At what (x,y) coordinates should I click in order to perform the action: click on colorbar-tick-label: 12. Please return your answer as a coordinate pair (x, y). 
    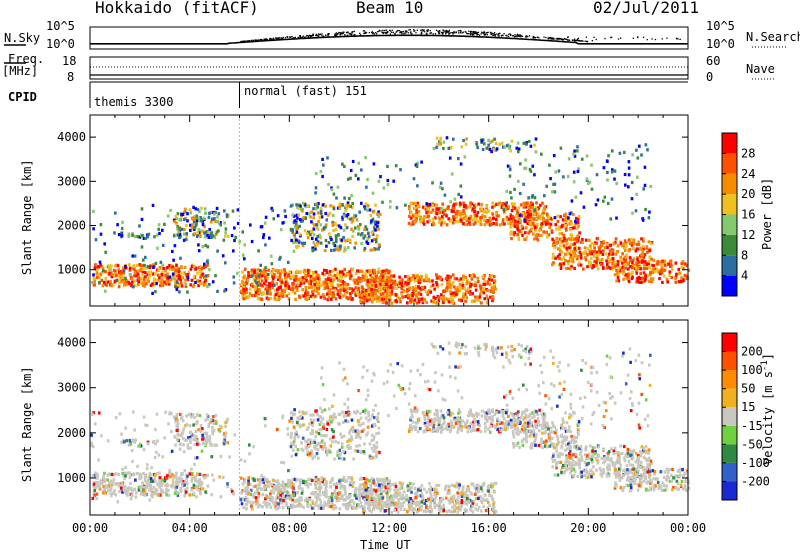
    Looking at the image, I should click on (748, 235).